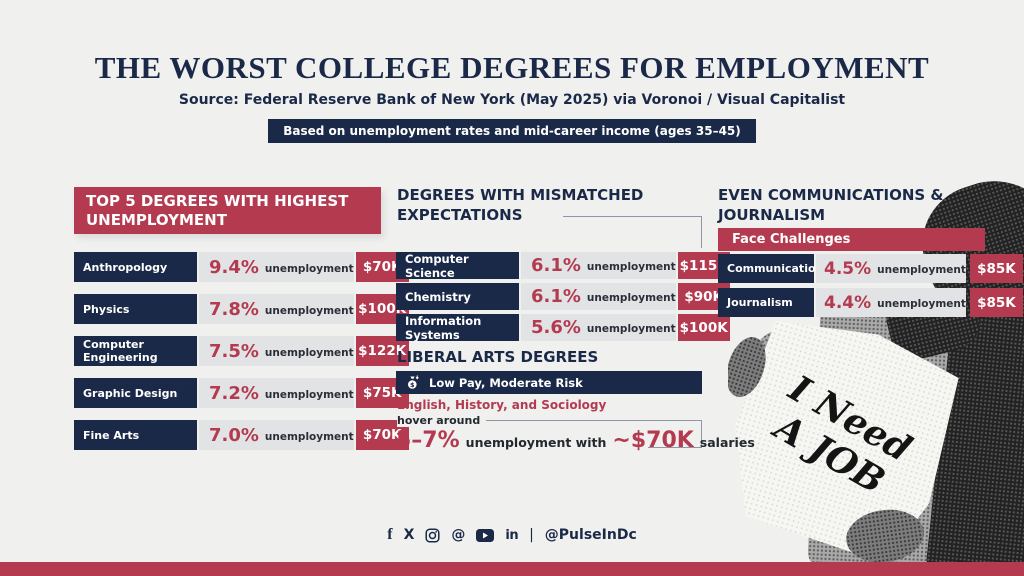 Image resolution: width=1024 pixels, height=576 pixels. I want to click on rate-cell: 7.2% unemployment, so click(276, 393).